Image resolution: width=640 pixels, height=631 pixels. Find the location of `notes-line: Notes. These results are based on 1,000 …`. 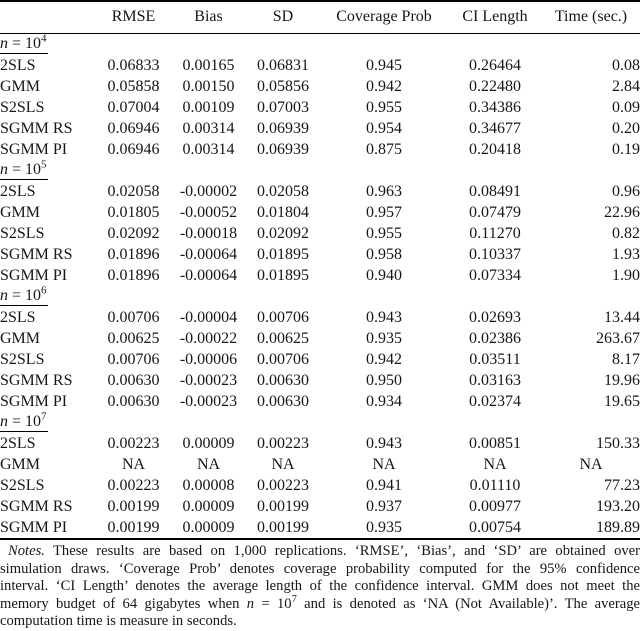

notes-line: Notes. These results are based on 1,000 … is located at coordinates (324, 551).